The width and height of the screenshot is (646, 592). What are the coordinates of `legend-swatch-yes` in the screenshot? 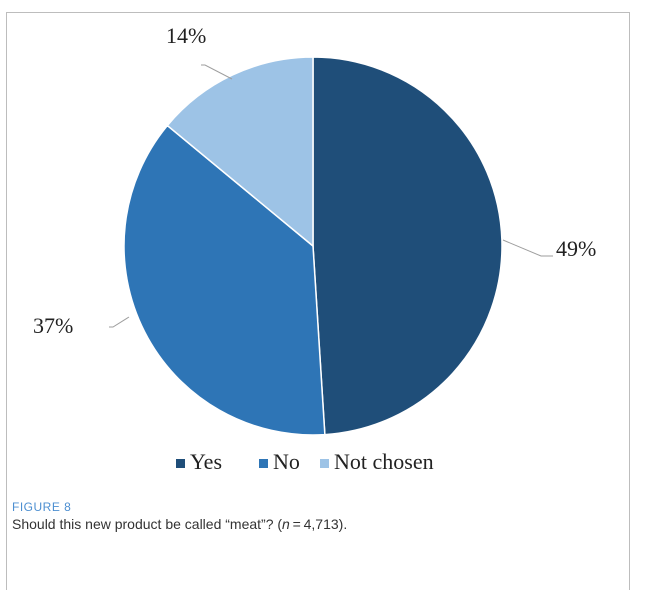 It's located at (180, 463).